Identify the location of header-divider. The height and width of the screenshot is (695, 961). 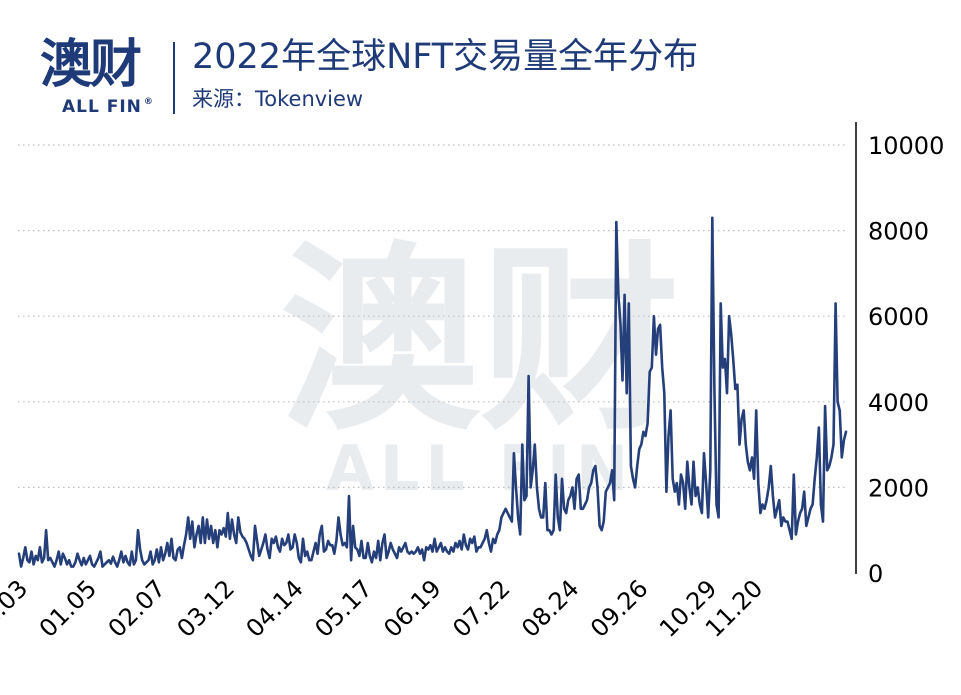
(174, 78).